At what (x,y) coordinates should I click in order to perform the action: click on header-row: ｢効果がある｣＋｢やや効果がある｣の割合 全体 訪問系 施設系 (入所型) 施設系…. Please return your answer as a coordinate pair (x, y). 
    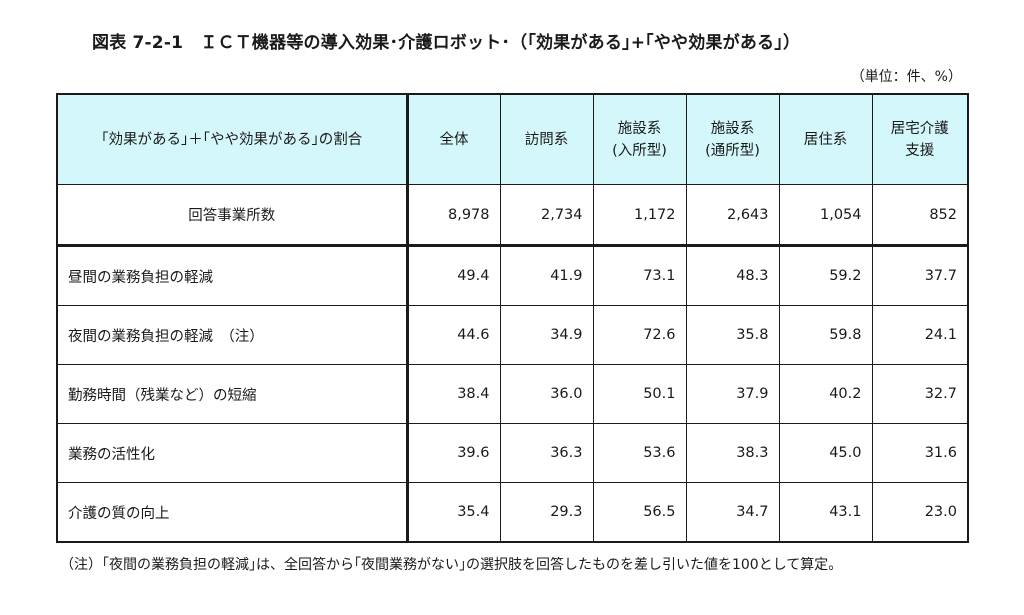
    Looking at the image, I should click on (512, 139).